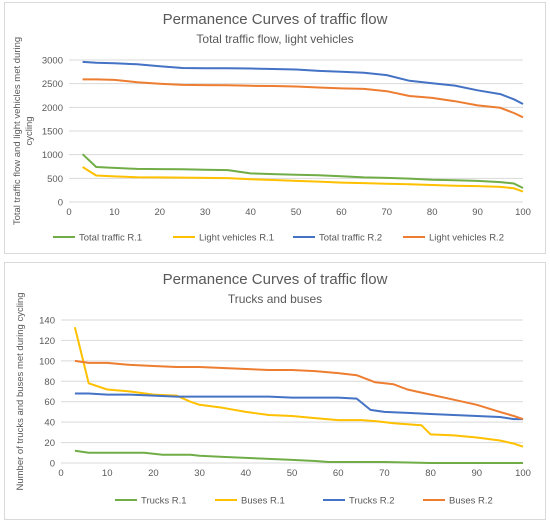  I want to click on legend-label: Total traffic R.1, so click(110, 238).